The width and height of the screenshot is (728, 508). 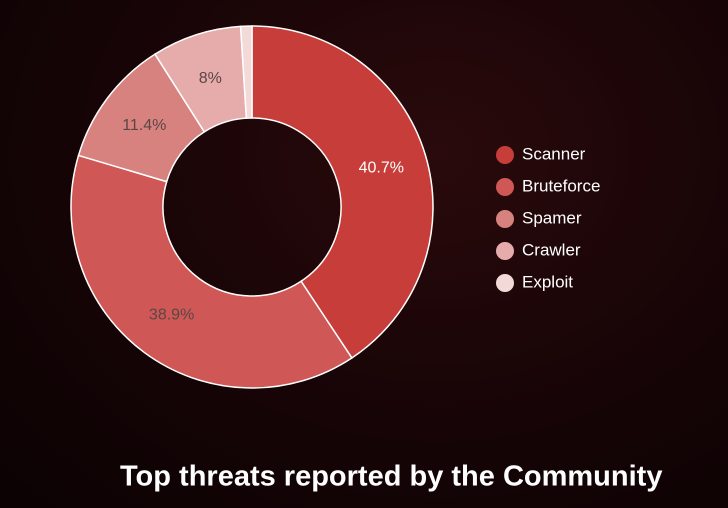 I want to click on legend-label: Scanner, so click(x=554, y=153).